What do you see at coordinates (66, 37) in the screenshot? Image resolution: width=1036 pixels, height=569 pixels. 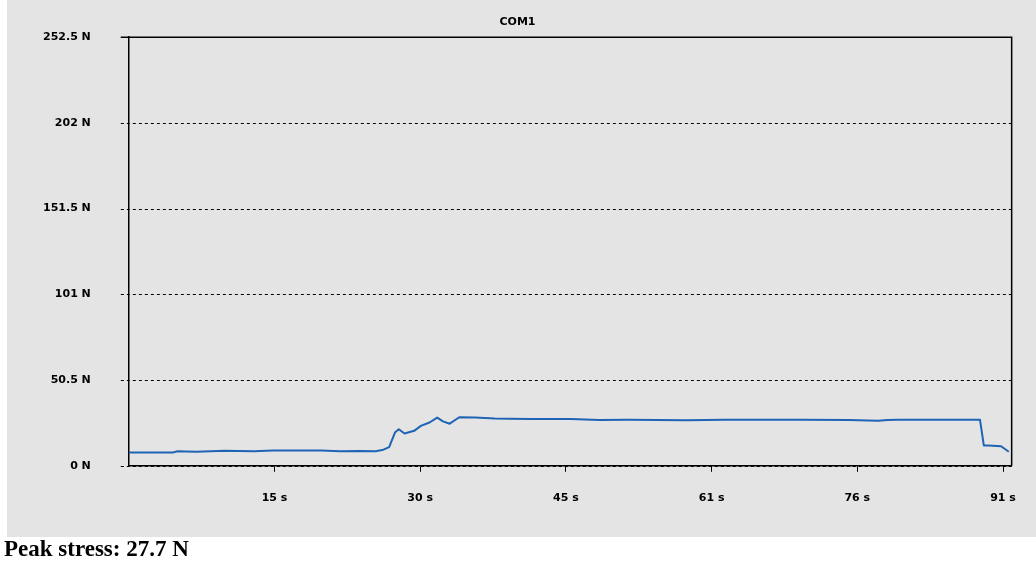 I see `y-tick-label: 252.5 N` at bounding box center [66, 37].